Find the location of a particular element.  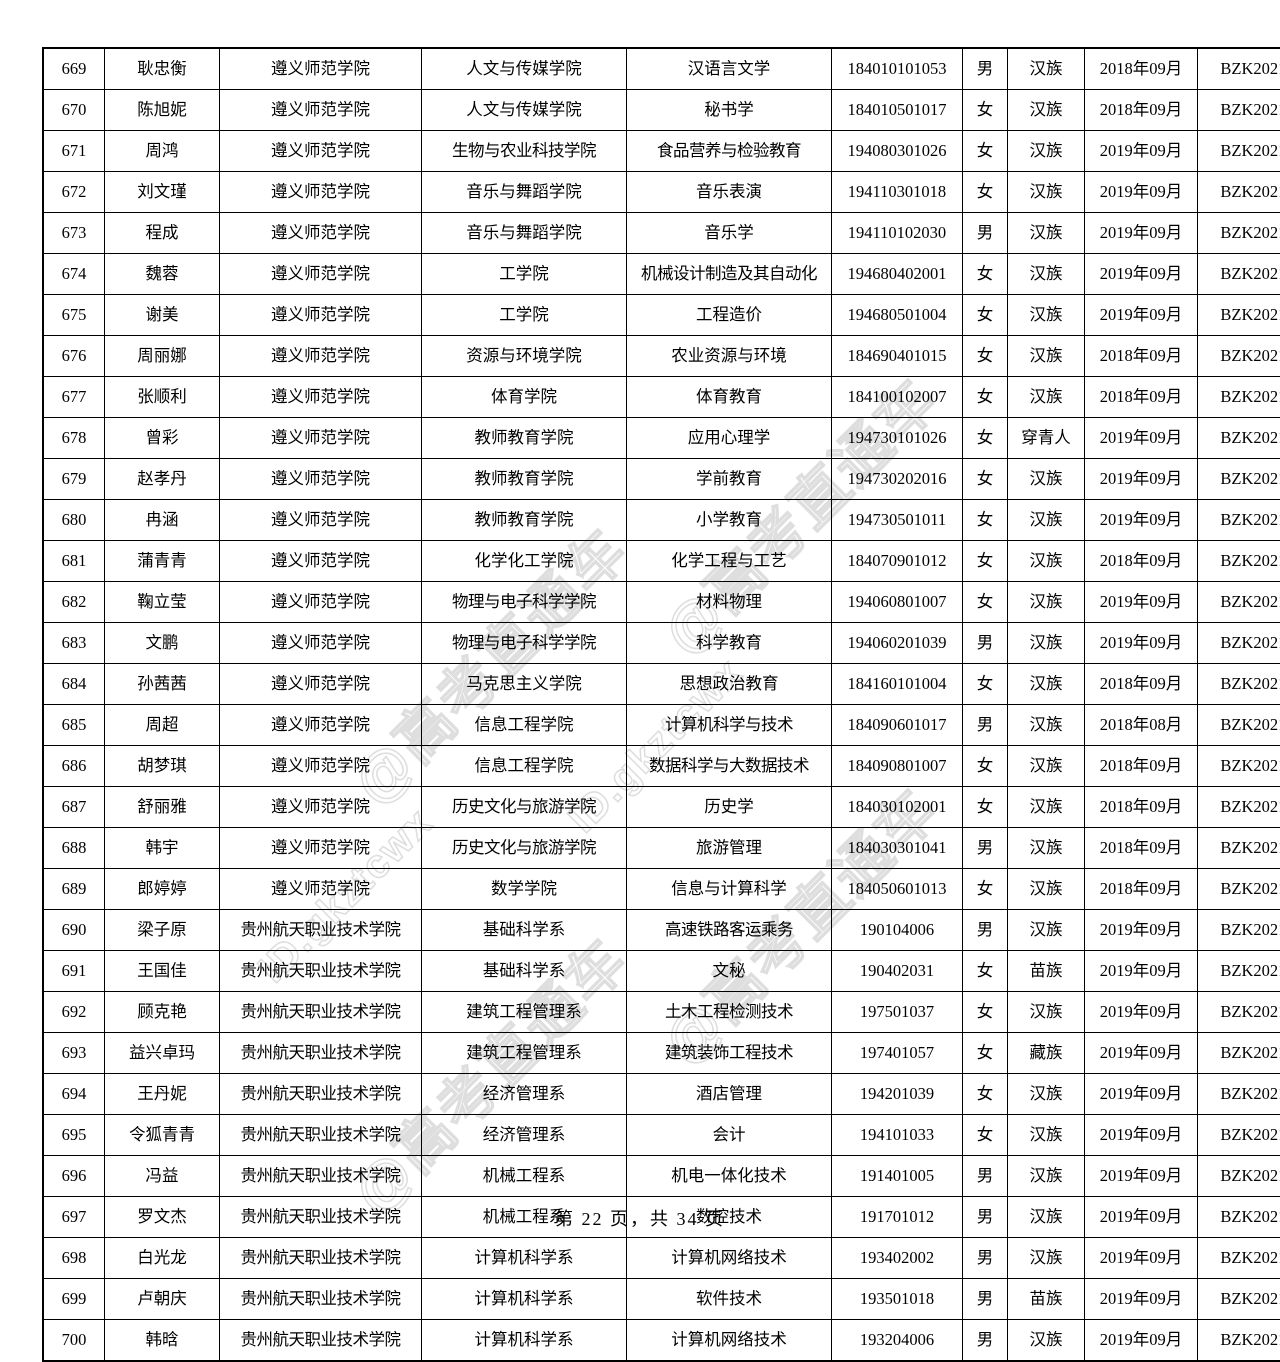

cell-name: 陈旭妮 is located at coordinates (162, 110).